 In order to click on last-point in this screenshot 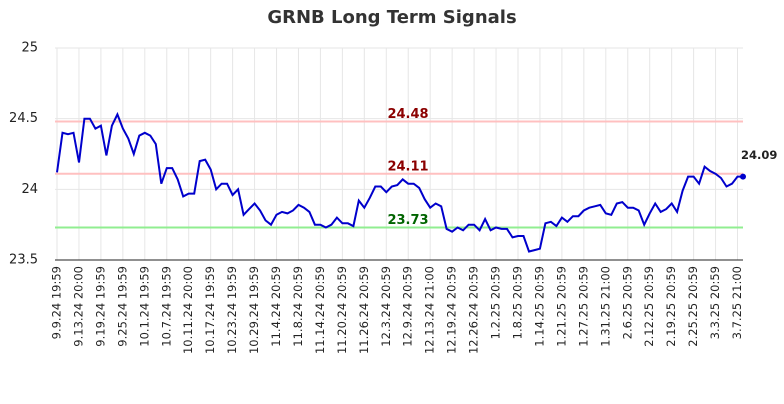, I will do `click(743, 176)`.